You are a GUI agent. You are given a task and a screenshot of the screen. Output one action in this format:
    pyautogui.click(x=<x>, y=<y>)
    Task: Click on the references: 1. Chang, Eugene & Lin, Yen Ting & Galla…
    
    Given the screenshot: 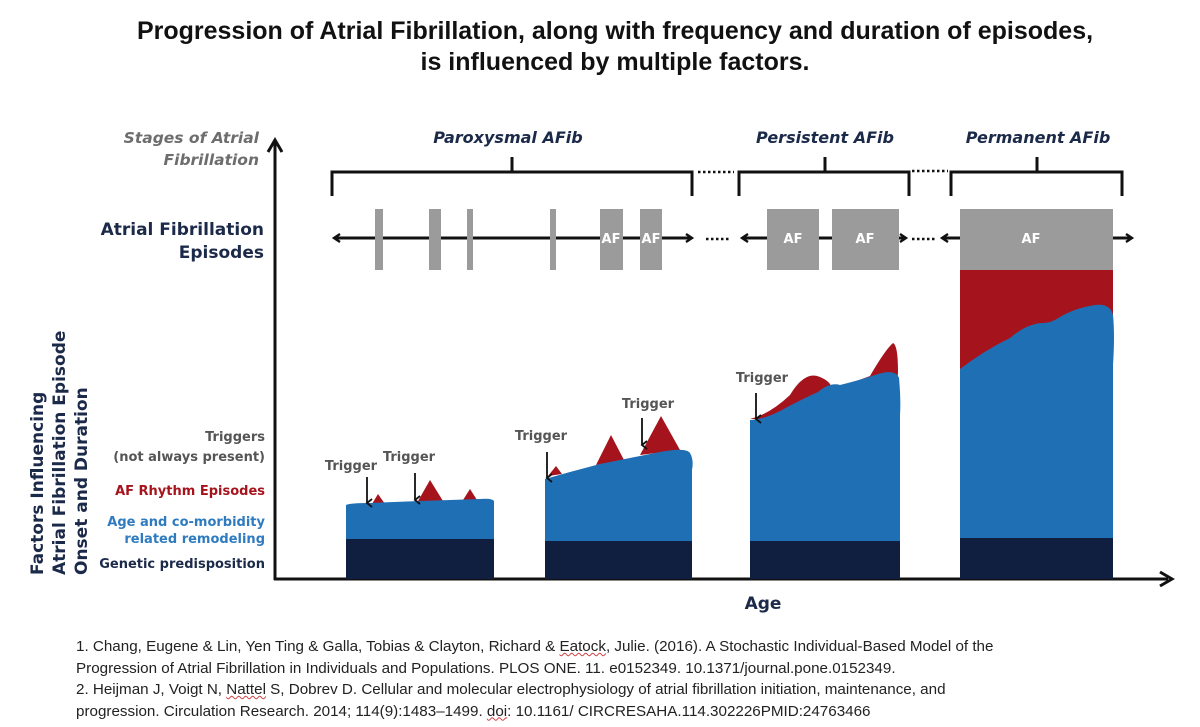 What is the action you would take?
    pyautogui.click(x=636, y=679)
    